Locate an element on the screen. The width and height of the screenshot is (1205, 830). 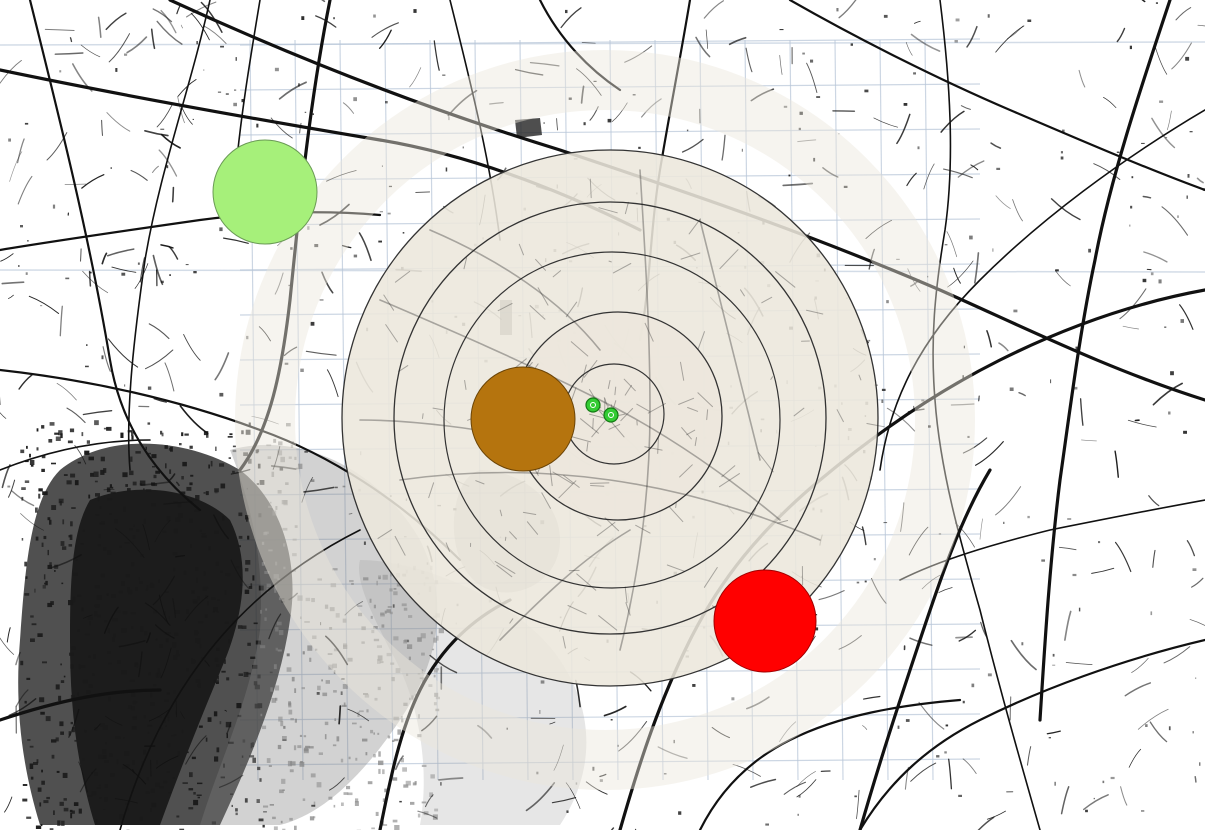
green-marker is located at coordinates (265, 192).